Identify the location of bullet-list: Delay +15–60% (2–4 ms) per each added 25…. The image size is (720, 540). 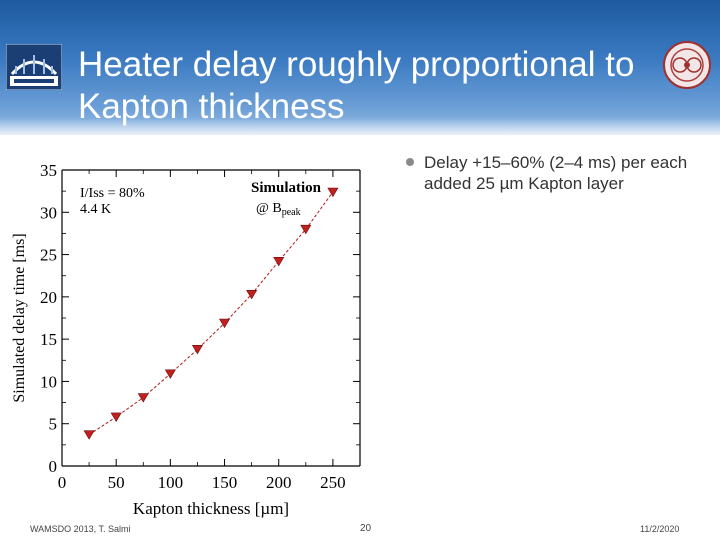
(554, 173).